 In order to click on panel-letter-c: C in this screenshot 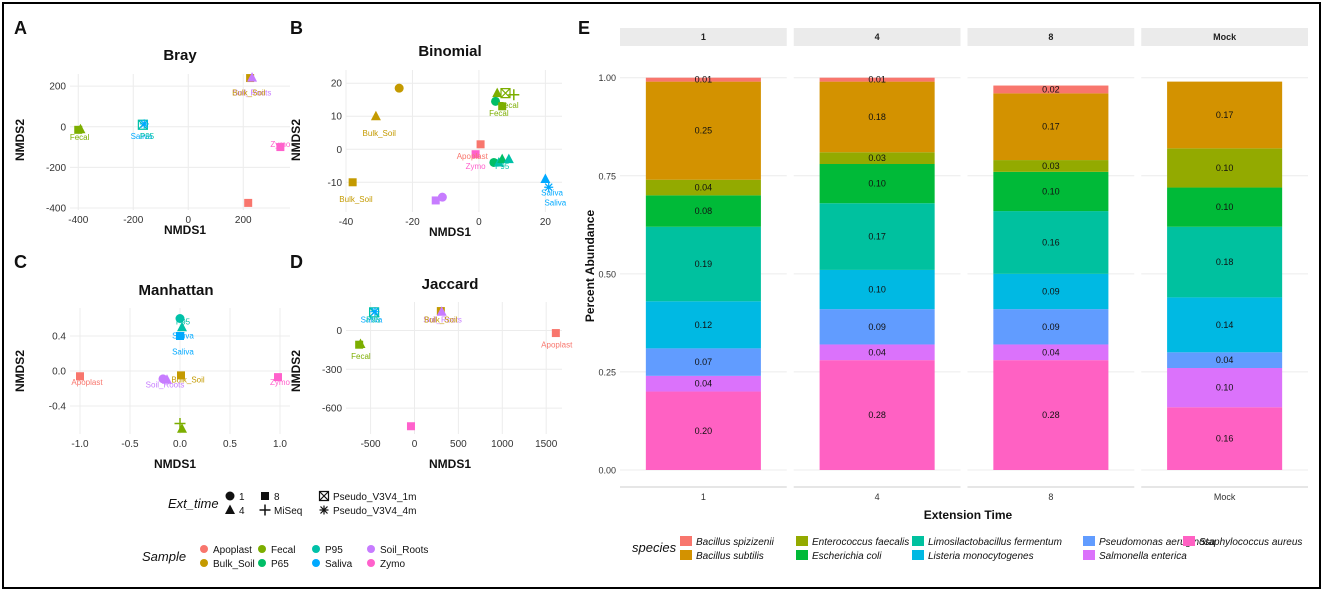, I will do `click(20, 262)`.